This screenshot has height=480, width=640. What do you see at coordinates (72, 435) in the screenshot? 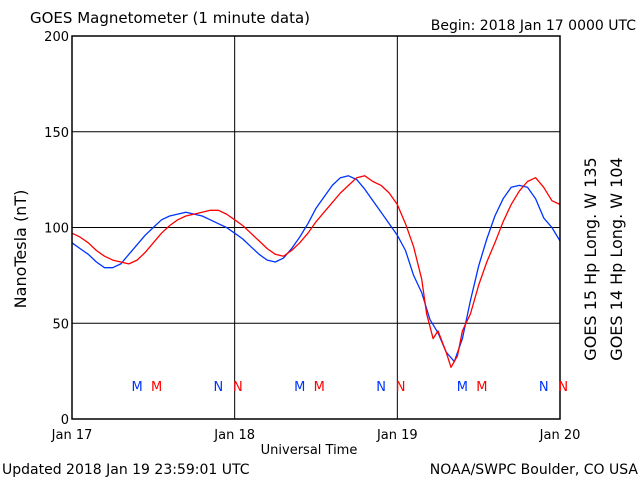
I see `x-tick-label: Jan 17` at bounding box center [72, 435].